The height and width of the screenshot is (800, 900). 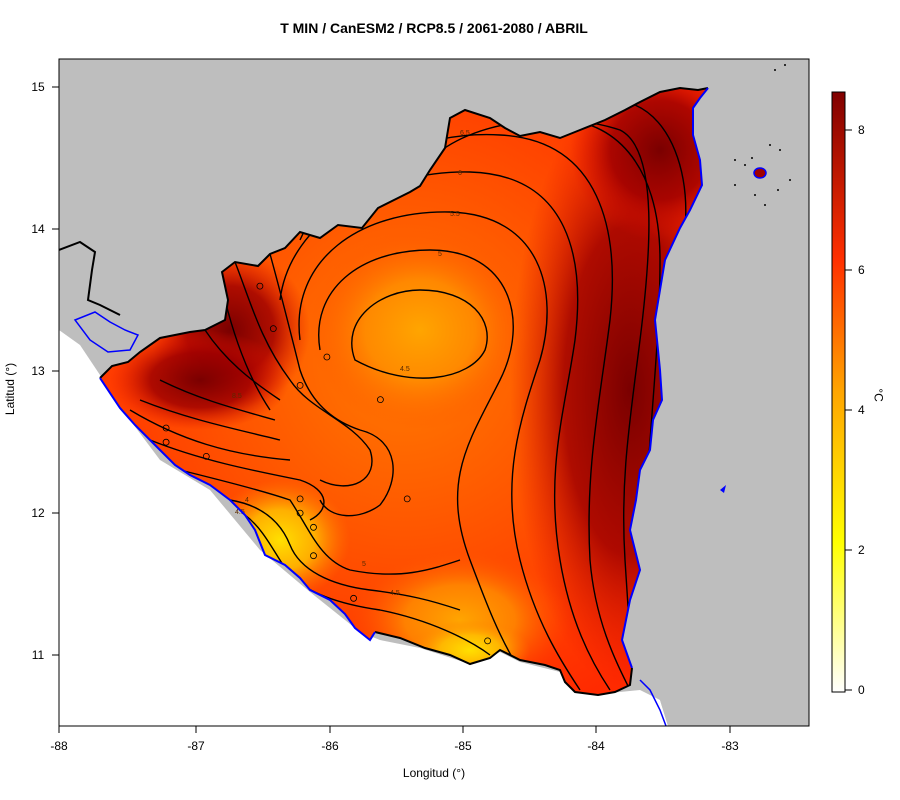 I want to click on contour-label: 6.5, so click(x=465, y=133).